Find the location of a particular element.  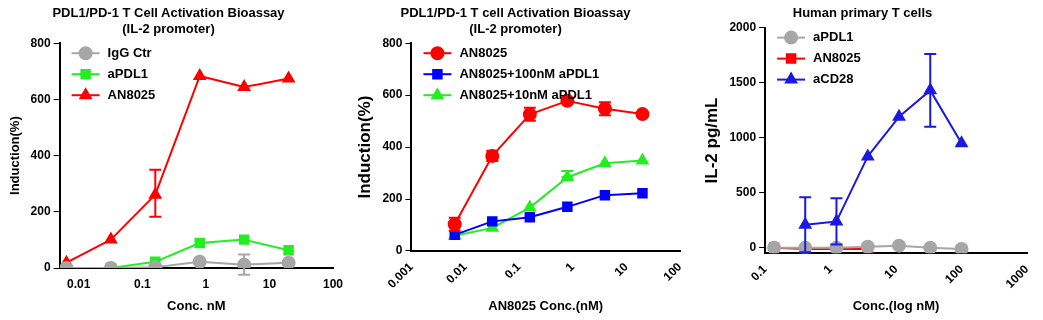

legend-label: IgG Ctr is located at coordinates (129, 52).